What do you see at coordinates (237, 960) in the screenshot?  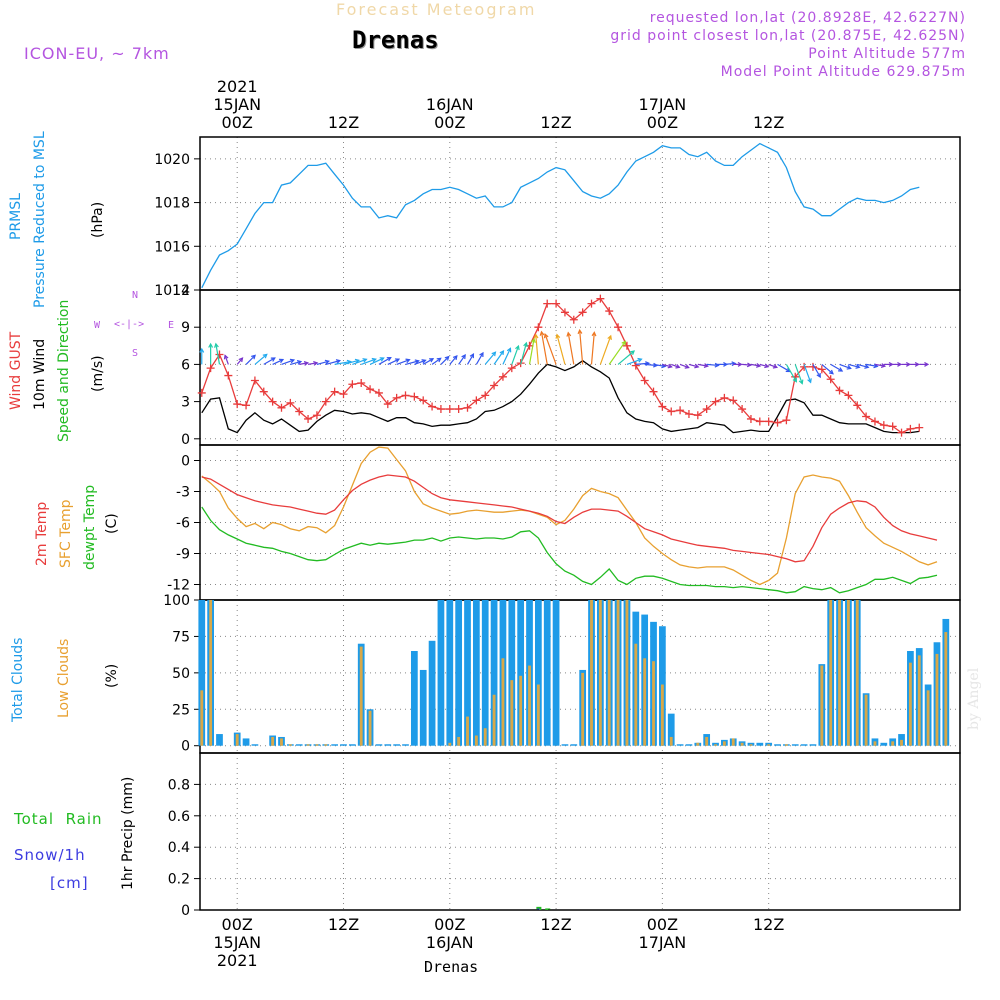 I see `bottom-time-label: 2021` at bounding box center [237, 960].